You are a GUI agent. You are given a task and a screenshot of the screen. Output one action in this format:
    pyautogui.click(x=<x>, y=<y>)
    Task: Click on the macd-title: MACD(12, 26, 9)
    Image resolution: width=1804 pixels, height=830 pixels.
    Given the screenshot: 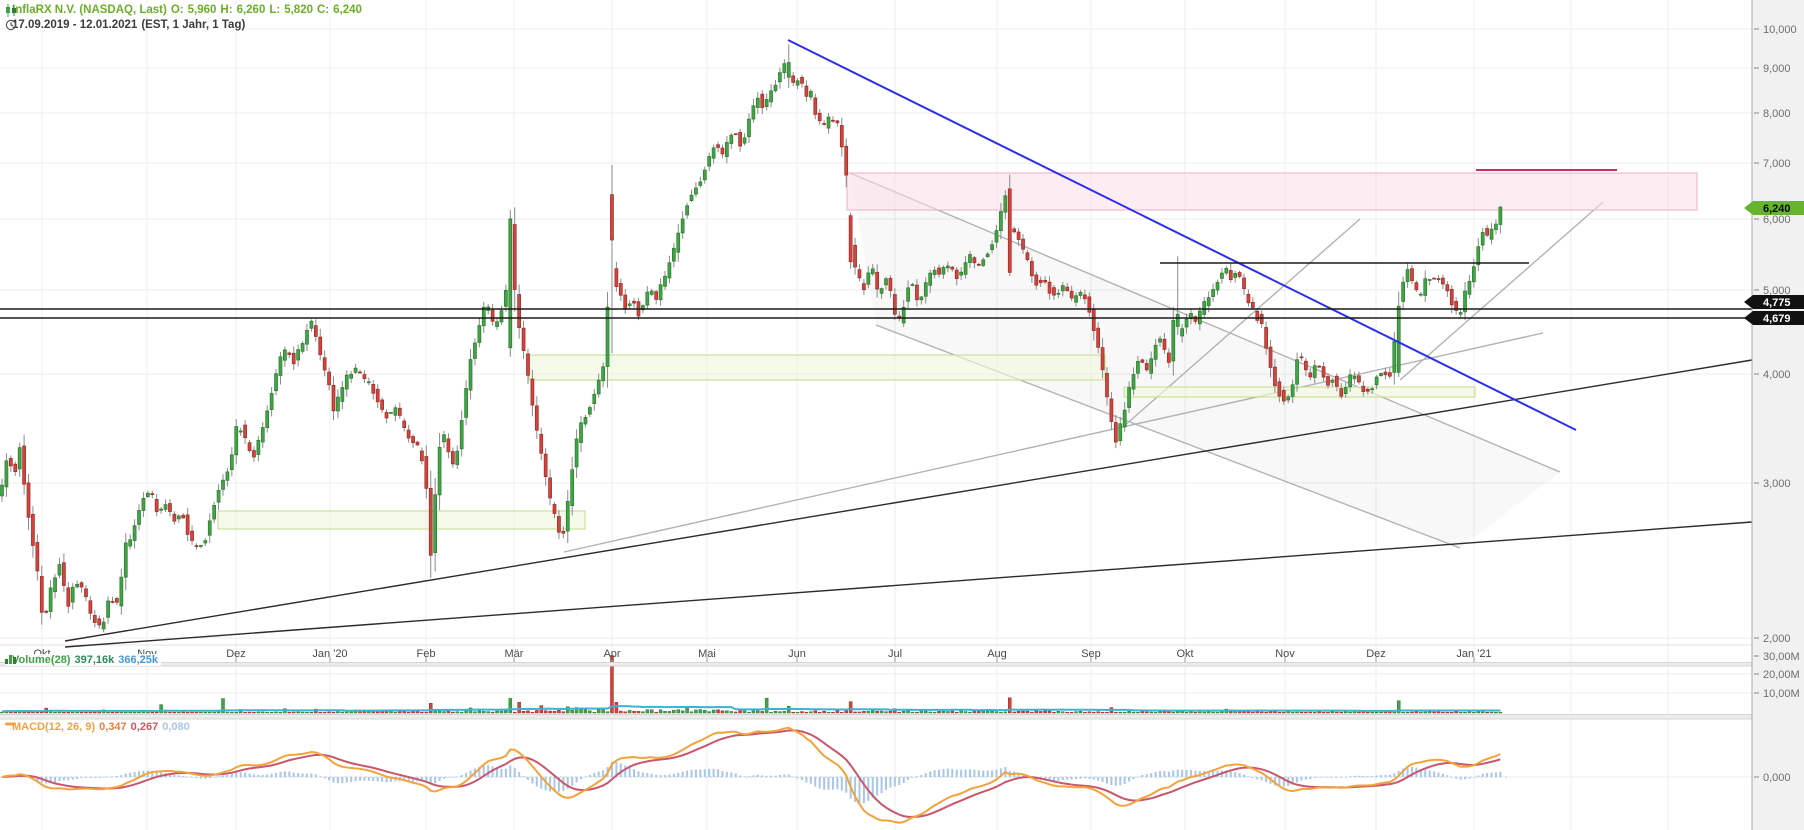 What is the action you would take?
    pyautogui.click(x=54, y=727)
    